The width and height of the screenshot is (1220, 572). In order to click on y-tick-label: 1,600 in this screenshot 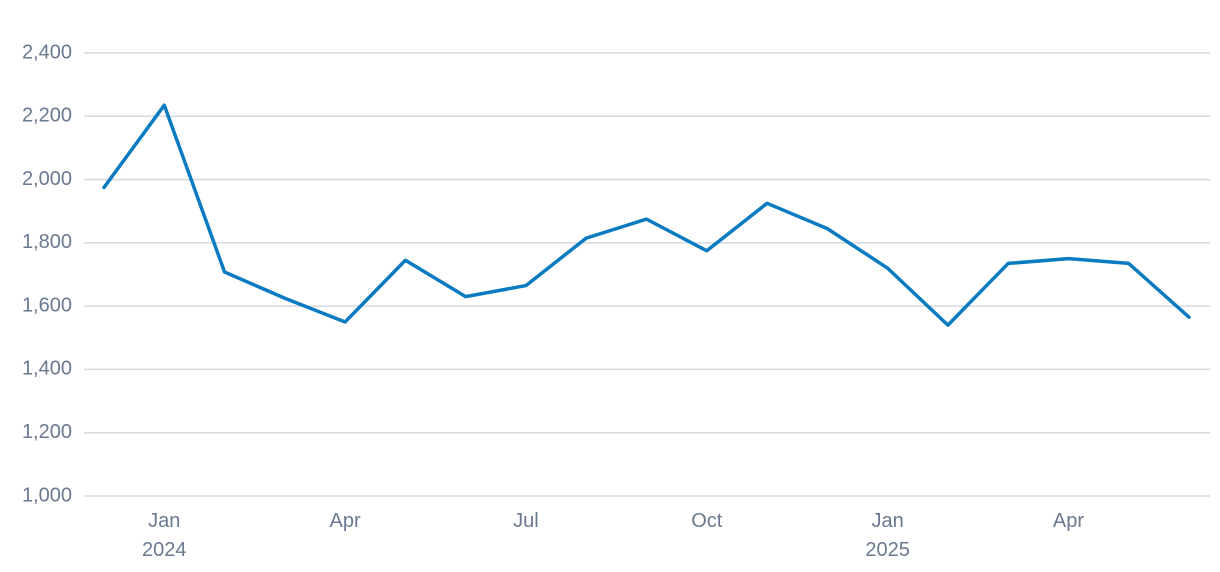, I will do `click(47, 305)`.